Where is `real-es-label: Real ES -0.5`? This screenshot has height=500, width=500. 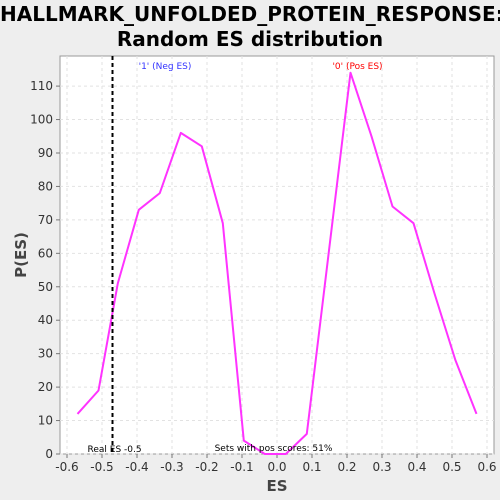
real-es-label: Real ES -0.5 is located at coordinates (115, 450).